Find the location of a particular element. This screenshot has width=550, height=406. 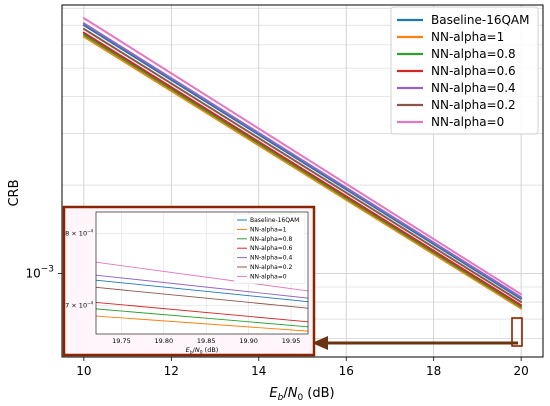

legend-label: NN-alpha=0.6 is located at coordinates (473, 71).